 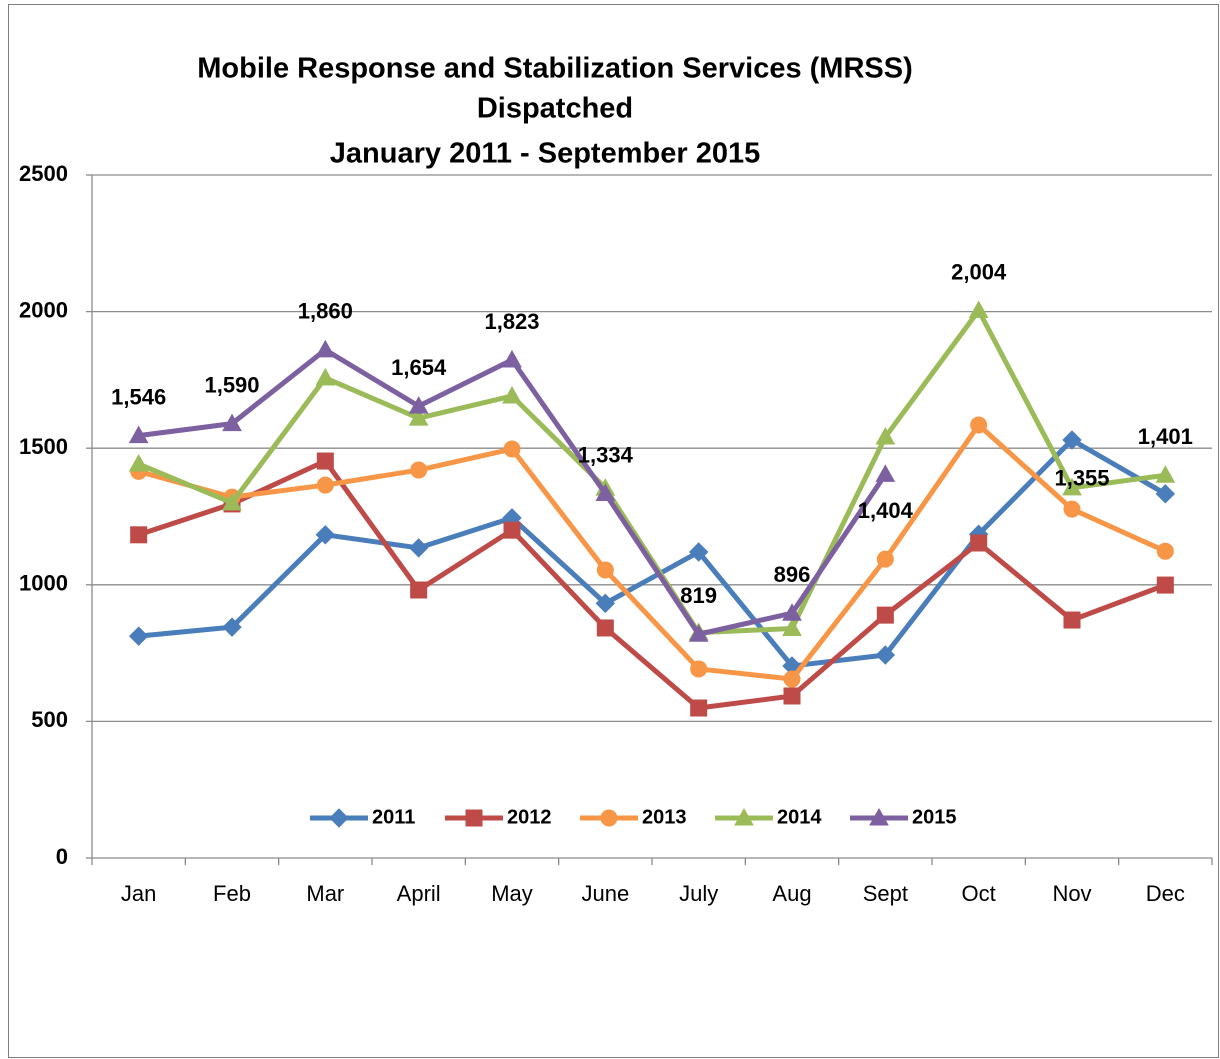 What do you see at coordinates (979, 271) in the screenshot?
I see `data-label: 2,004` at bounding box center [979, 271].